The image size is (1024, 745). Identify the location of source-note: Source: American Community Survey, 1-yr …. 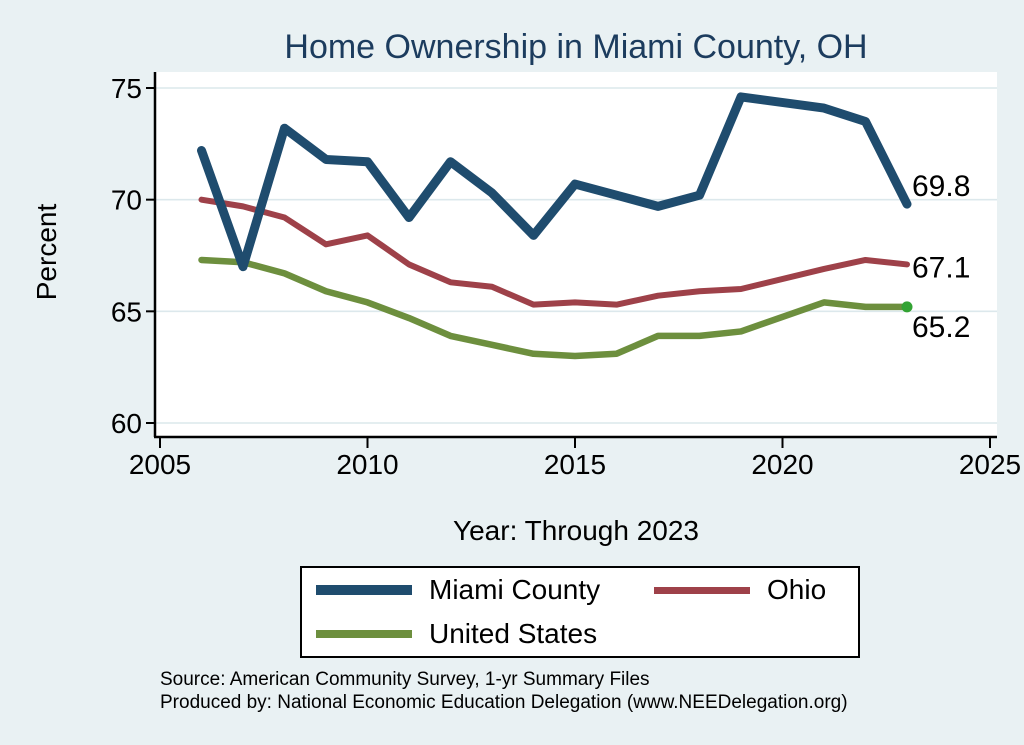
(405, 679).